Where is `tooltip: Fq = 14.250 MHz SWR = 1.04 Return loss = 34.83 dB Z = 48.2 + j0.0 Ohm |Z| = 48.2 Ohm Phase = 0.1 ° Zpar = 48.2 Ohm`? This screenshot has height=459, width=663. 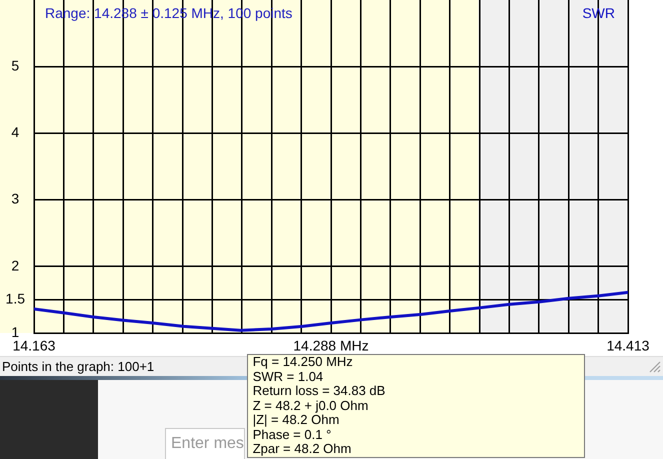 tooltip: Fq = 14.250 MHz SWR = 1.04 Return loss = 34.83 dB Z = 48.2 + j0.0 Ohm |Z| = 48.2 Ohm Phase = 0.1 ° Zpar = 48.2 Ohm is located at coordinates (415, 406).